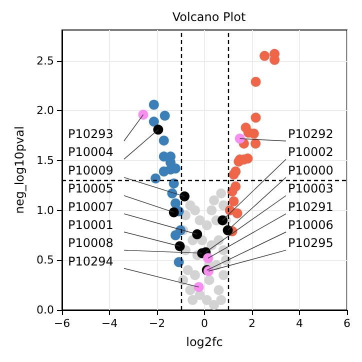 The width and height of the screenshot is (362, 362). I want to click on annotation: P10291, so click(311, 207).